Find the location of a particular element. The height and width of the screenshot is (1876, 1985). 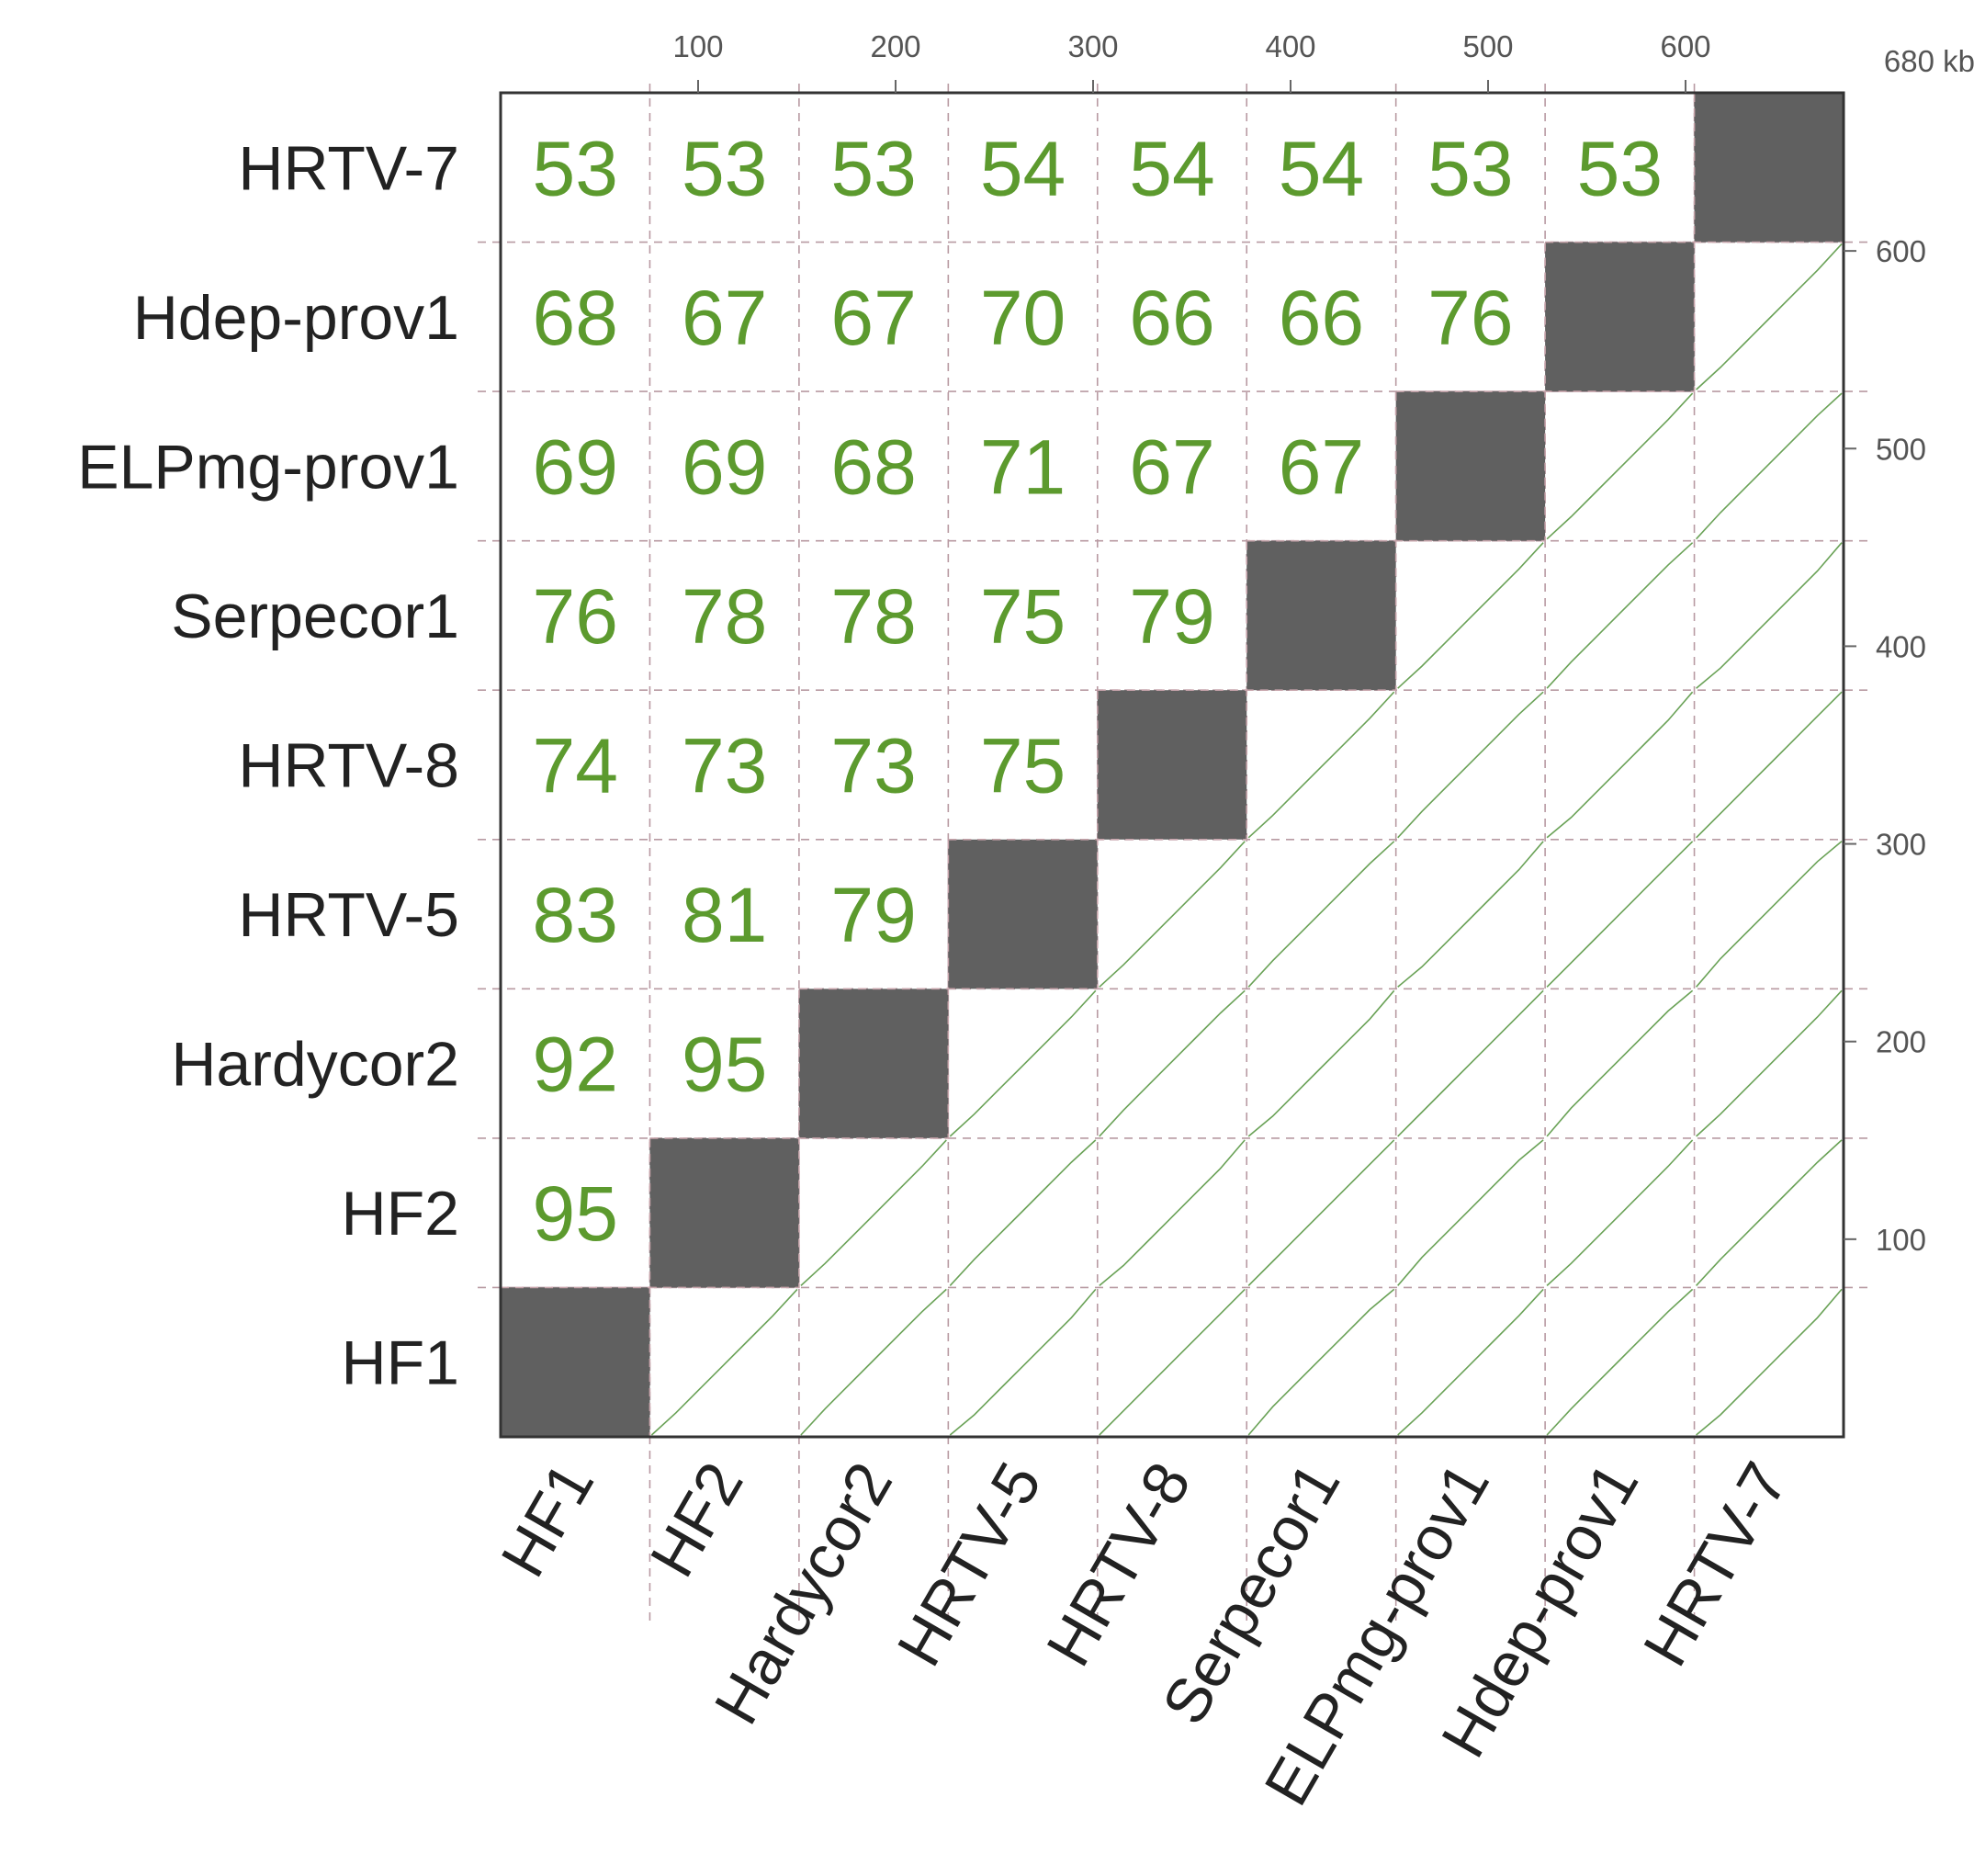

x-tick-label: 300 is located at coordinates (1093, 46).